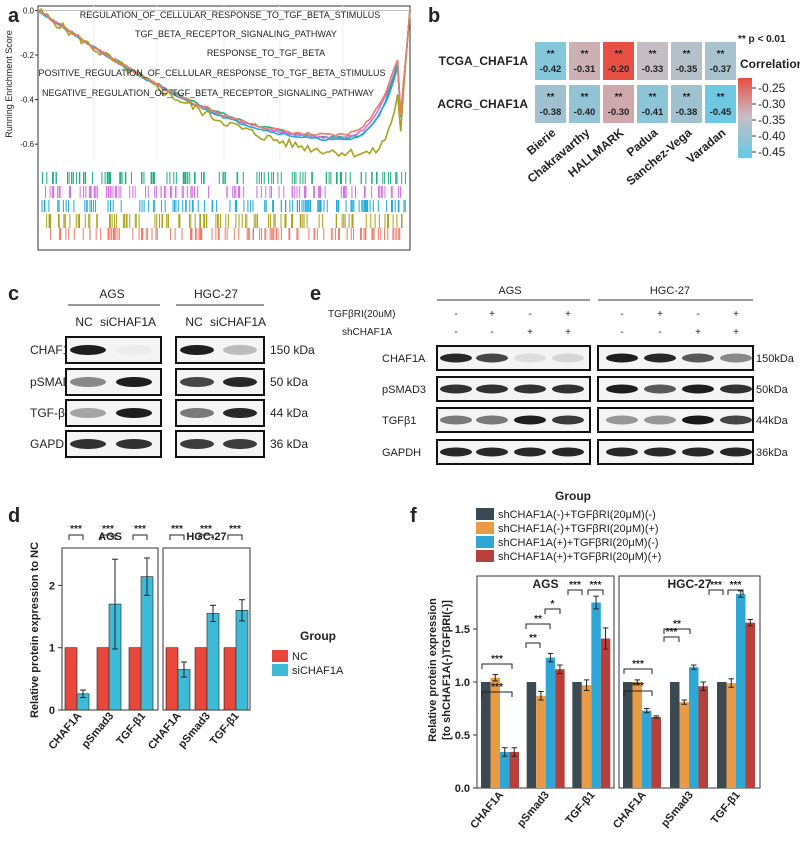 The width and height of the screenshot is (800, 847). I want to click on f-legend-label: shCHAF1A(+)+TGFβRI(20μM)(-), so click(578, 543).